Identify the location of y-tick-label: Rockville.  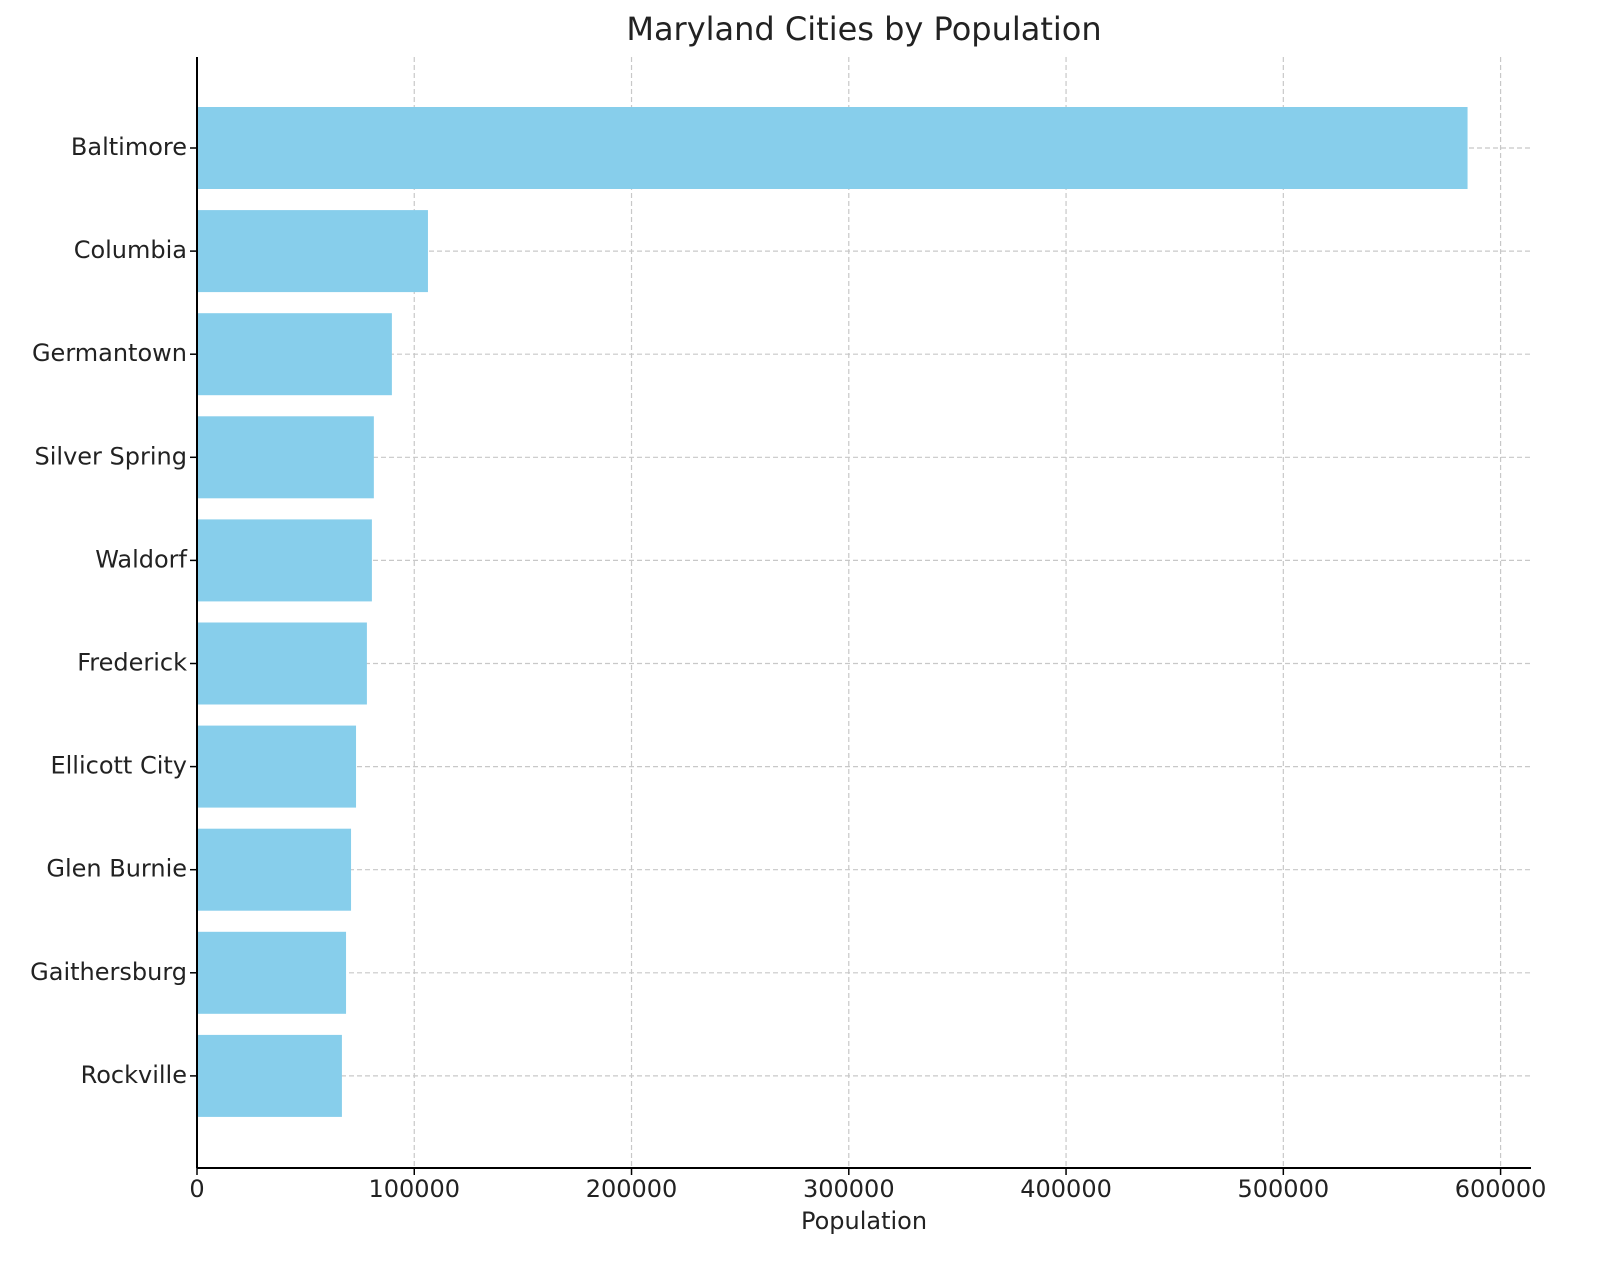
(134, 1075).